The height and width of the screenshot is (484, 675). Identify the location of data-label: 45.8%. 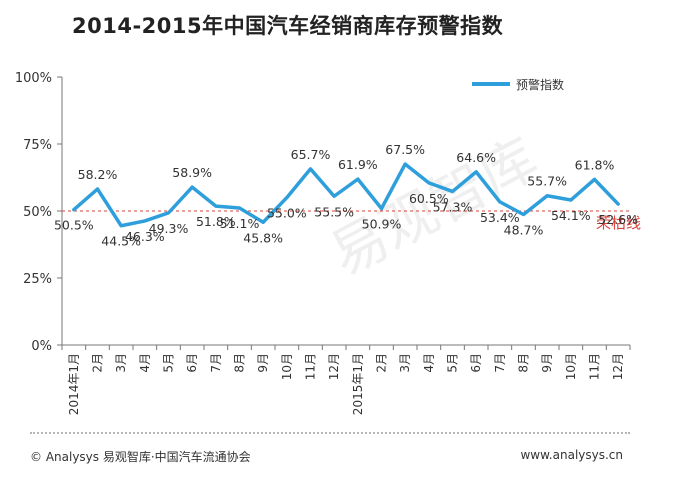
(263, 237).